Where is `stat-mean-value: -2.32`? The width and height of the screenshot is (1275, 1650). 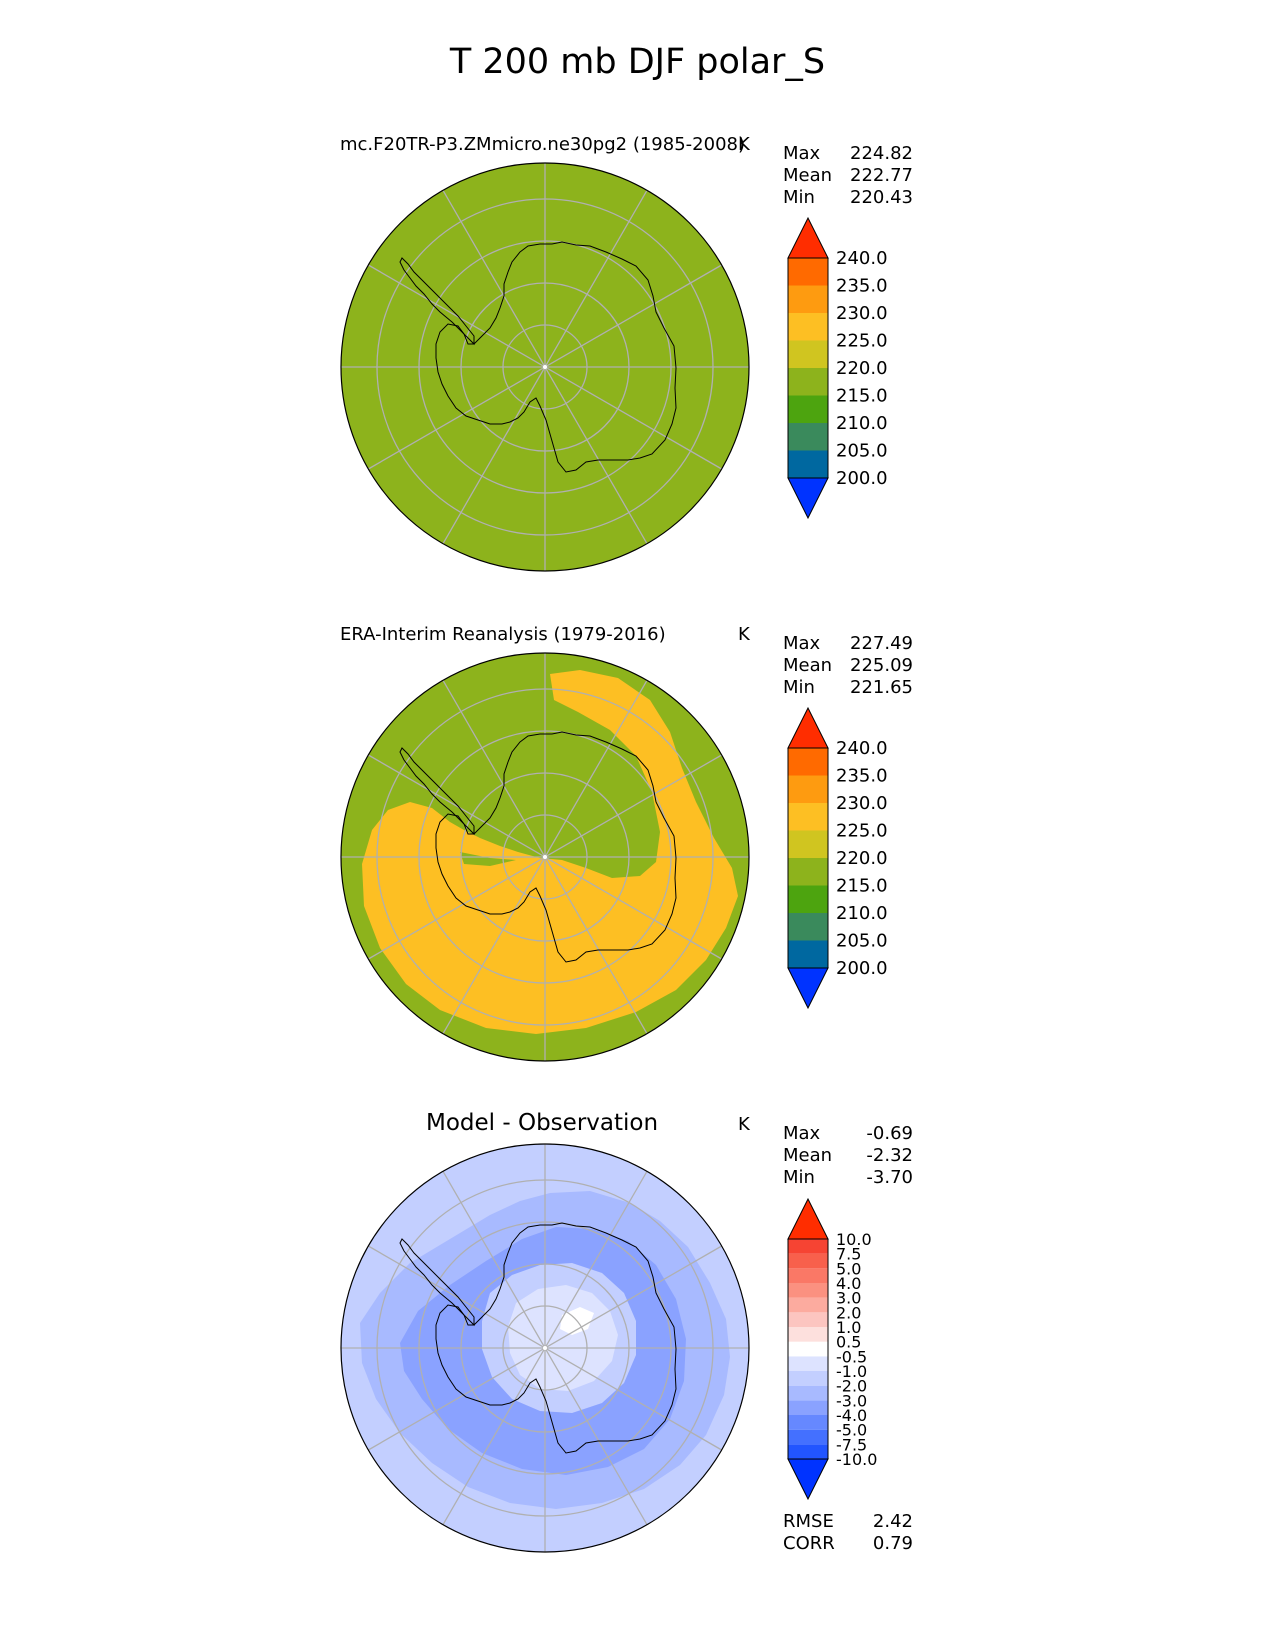
stat-mean-value: -2.32 is located at coordinates (889, 1155).